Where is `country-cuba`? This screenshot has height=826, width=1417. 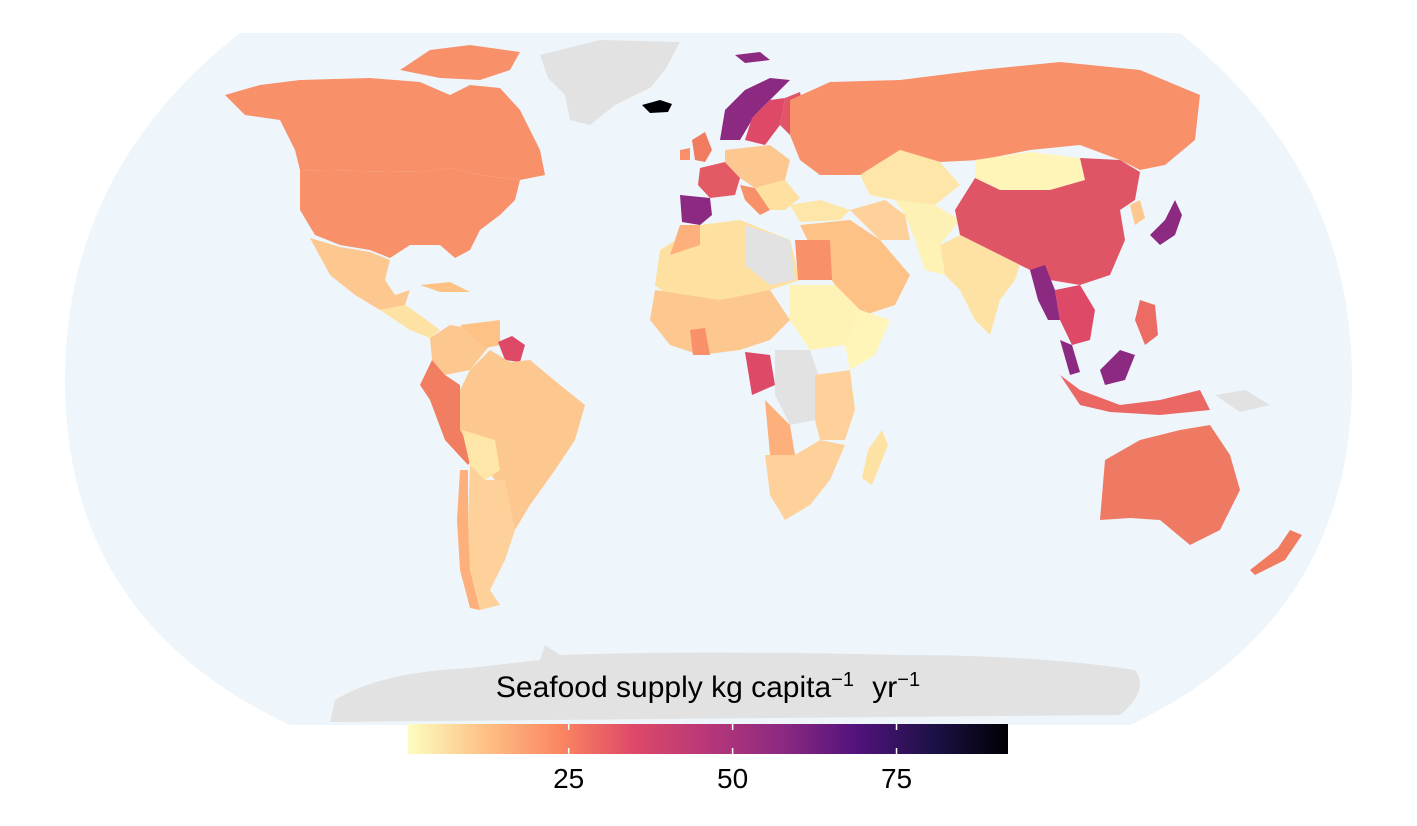 country-cuba is located at coordinates (445, 287).